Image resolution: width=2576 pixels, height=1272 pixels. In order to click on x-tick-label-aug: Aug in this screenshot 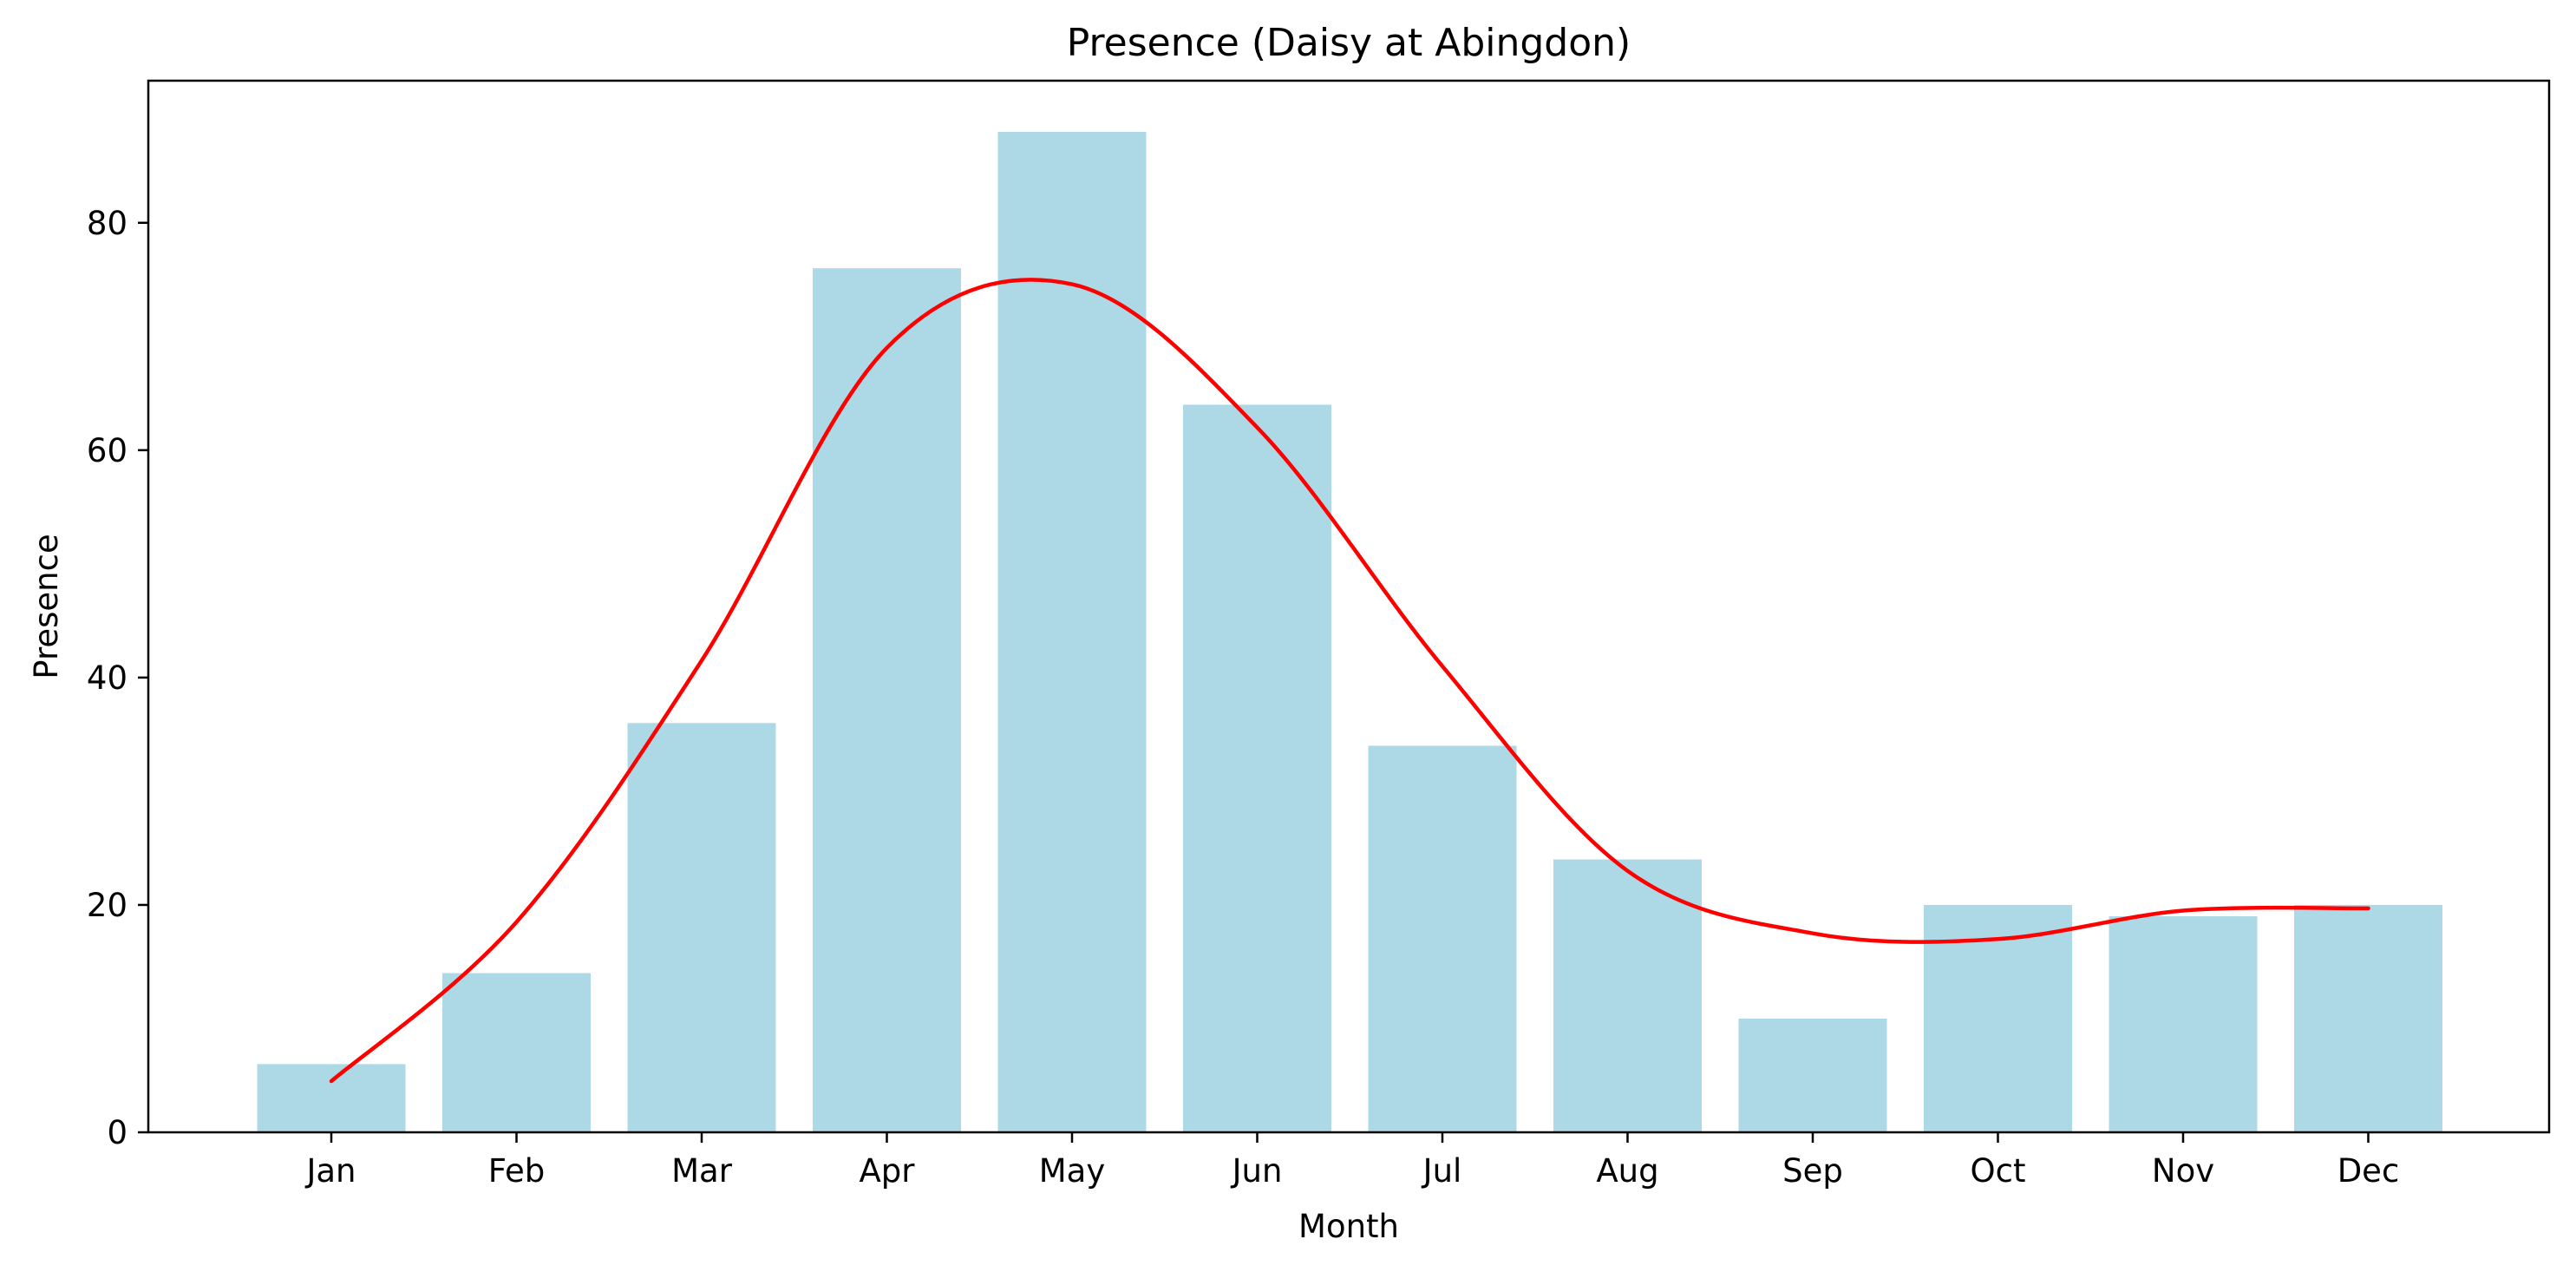, I will do `click(1627, 1171)`.